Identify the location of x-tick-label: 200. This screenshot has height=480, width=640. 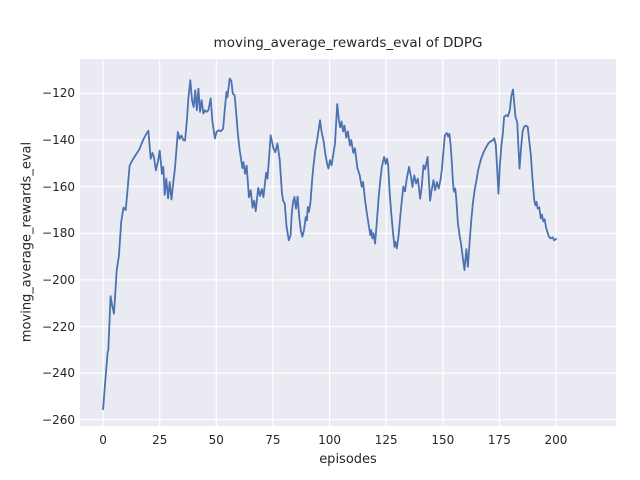
(556, 440).